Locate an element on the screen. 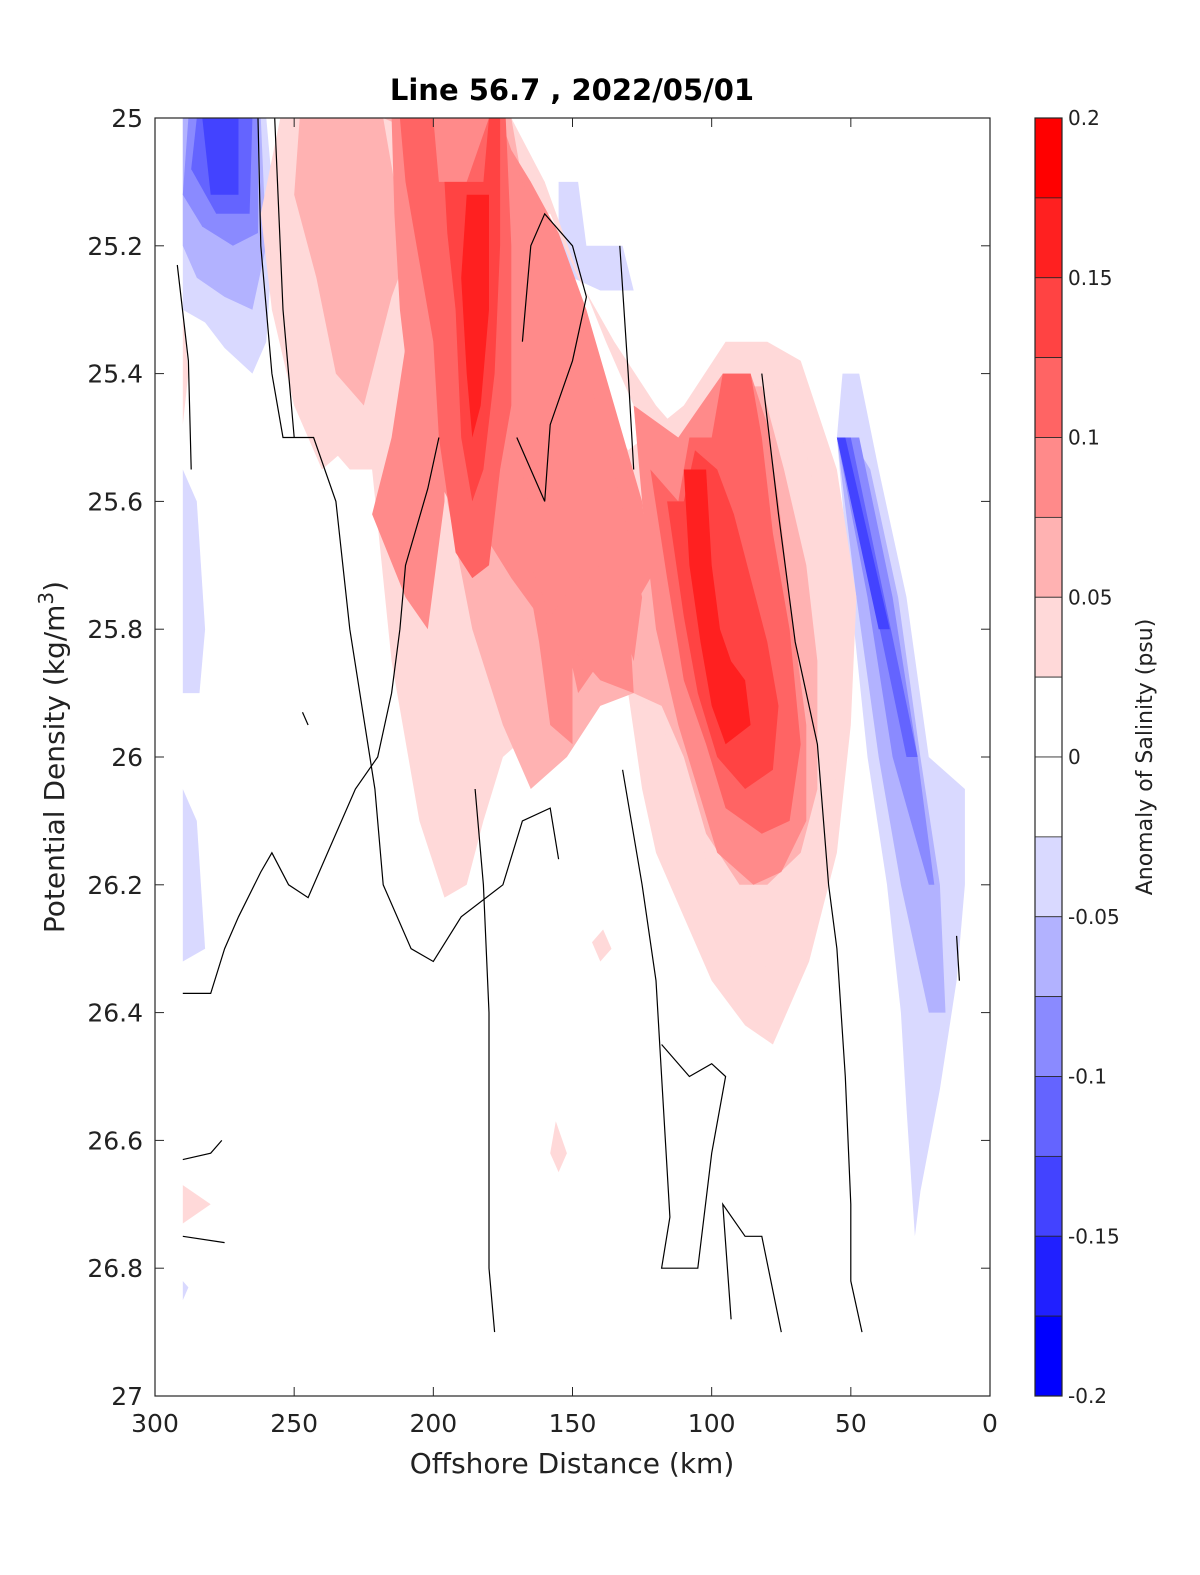  x-tick-label: 200 is located at coordinates (433, 1423).